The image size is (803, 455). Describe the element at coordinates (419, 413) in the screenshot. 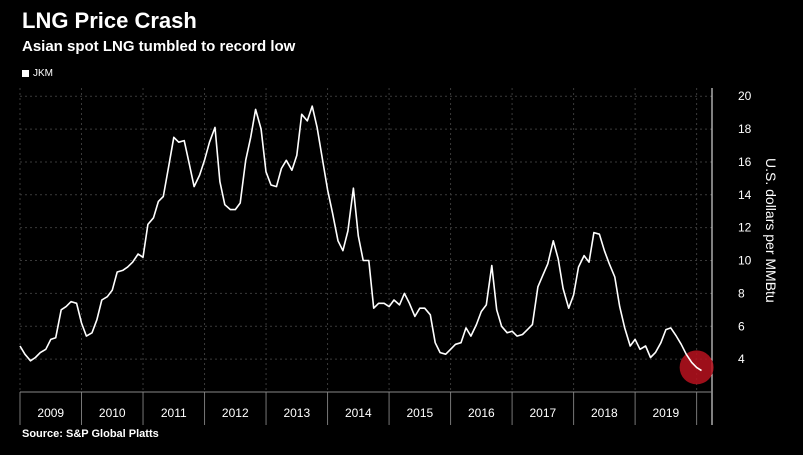

I see `x-tick-label: 2015` at that location.